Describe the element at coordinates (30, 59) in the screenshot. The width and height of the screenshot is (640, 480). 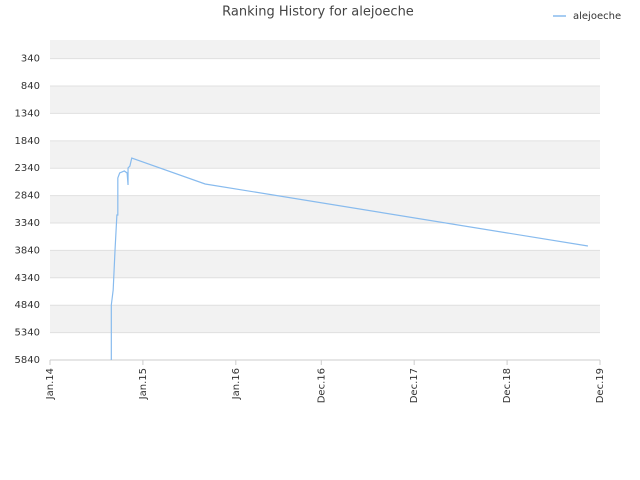
I see `y-tick-label: 340` at that location.